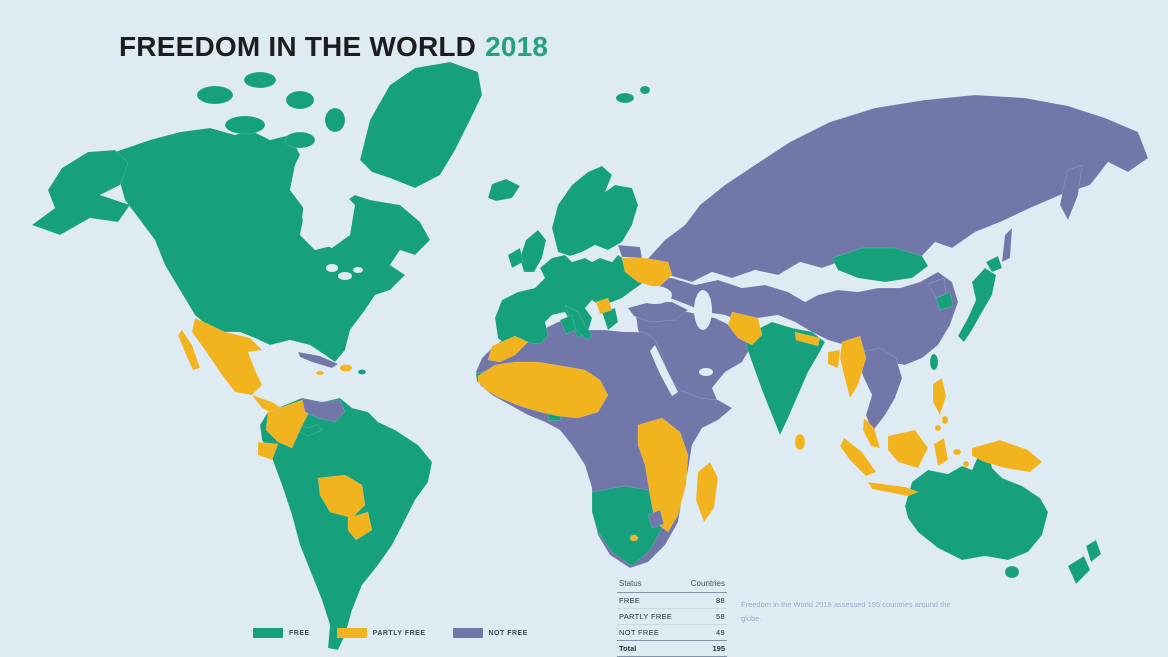  What do you see at coordinates (893, 489) in the screenshot?
I see `java-shape` at bounding box center [893, 489].